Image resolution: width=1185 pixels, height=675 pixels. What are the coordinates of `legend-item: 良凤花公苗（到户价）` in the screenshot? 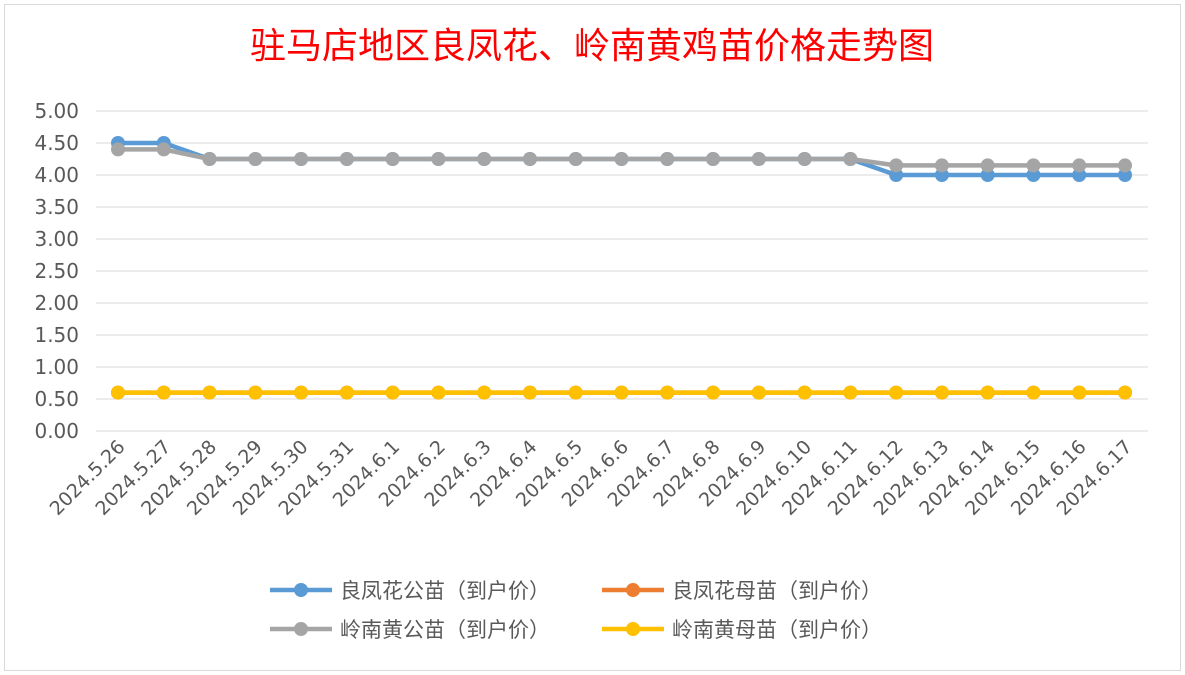 It's located at (410, 591).